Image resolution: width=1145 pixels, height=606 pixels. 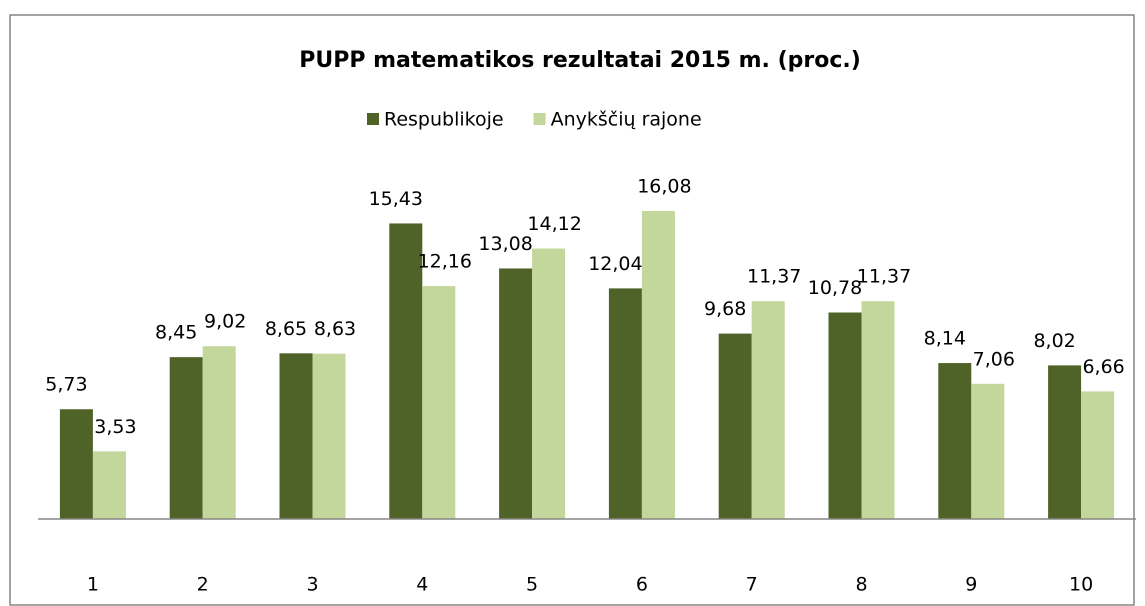 I want to click on x-tick-label: 10, so click(x=1081, y=585).